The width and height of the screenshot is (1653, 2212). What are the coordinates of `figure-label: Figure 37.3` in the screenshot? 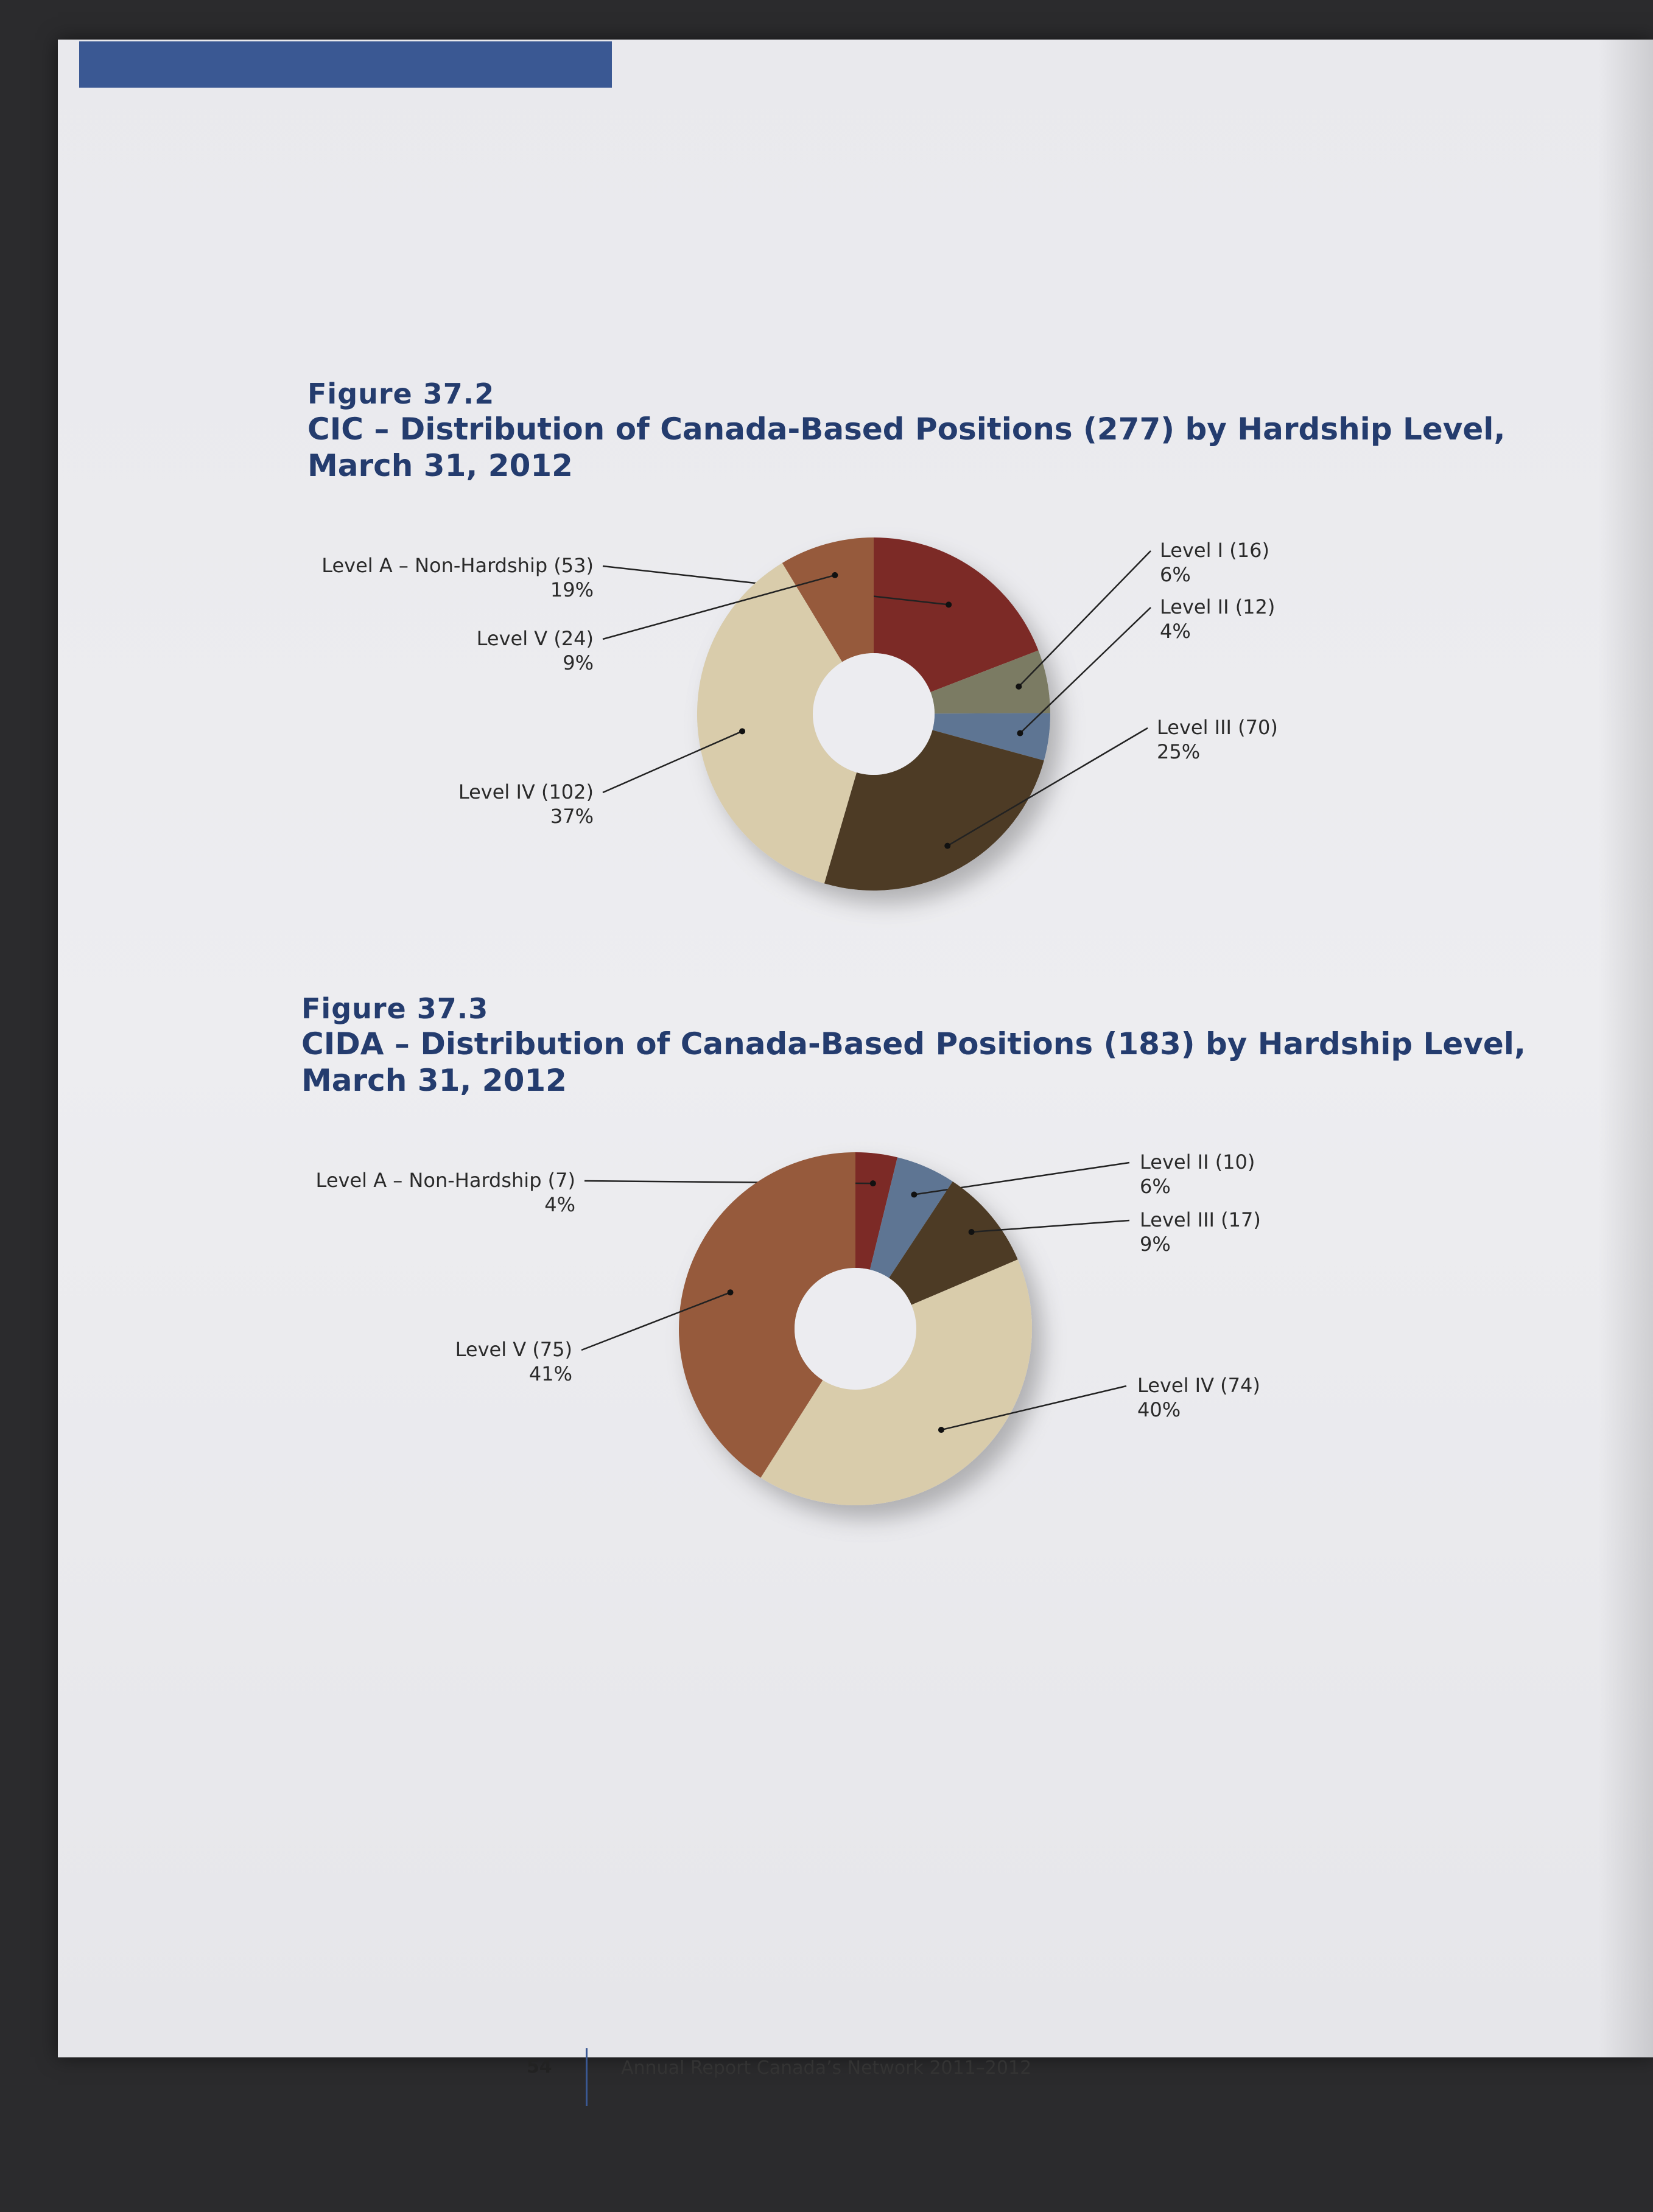 It's located at (395, 1008).